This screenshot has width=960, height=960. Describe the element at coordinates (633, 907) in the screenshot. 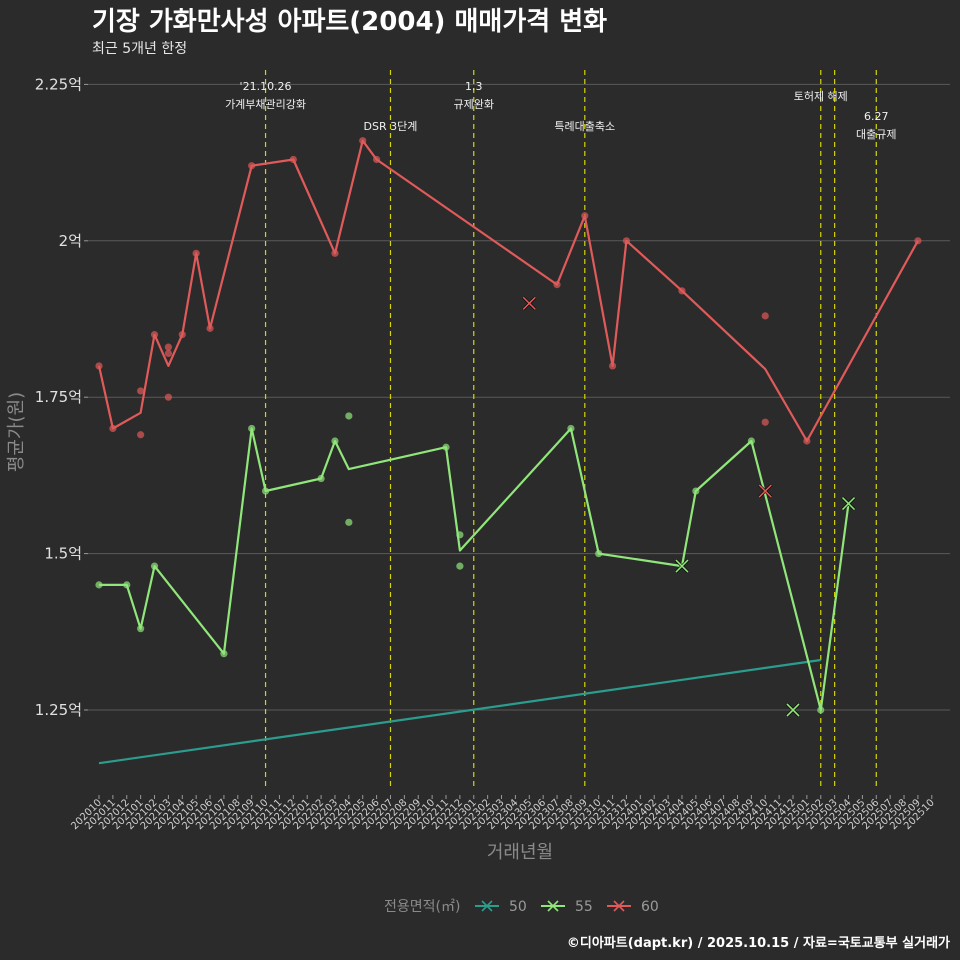

I see `legend-item-60: 60` at that location.